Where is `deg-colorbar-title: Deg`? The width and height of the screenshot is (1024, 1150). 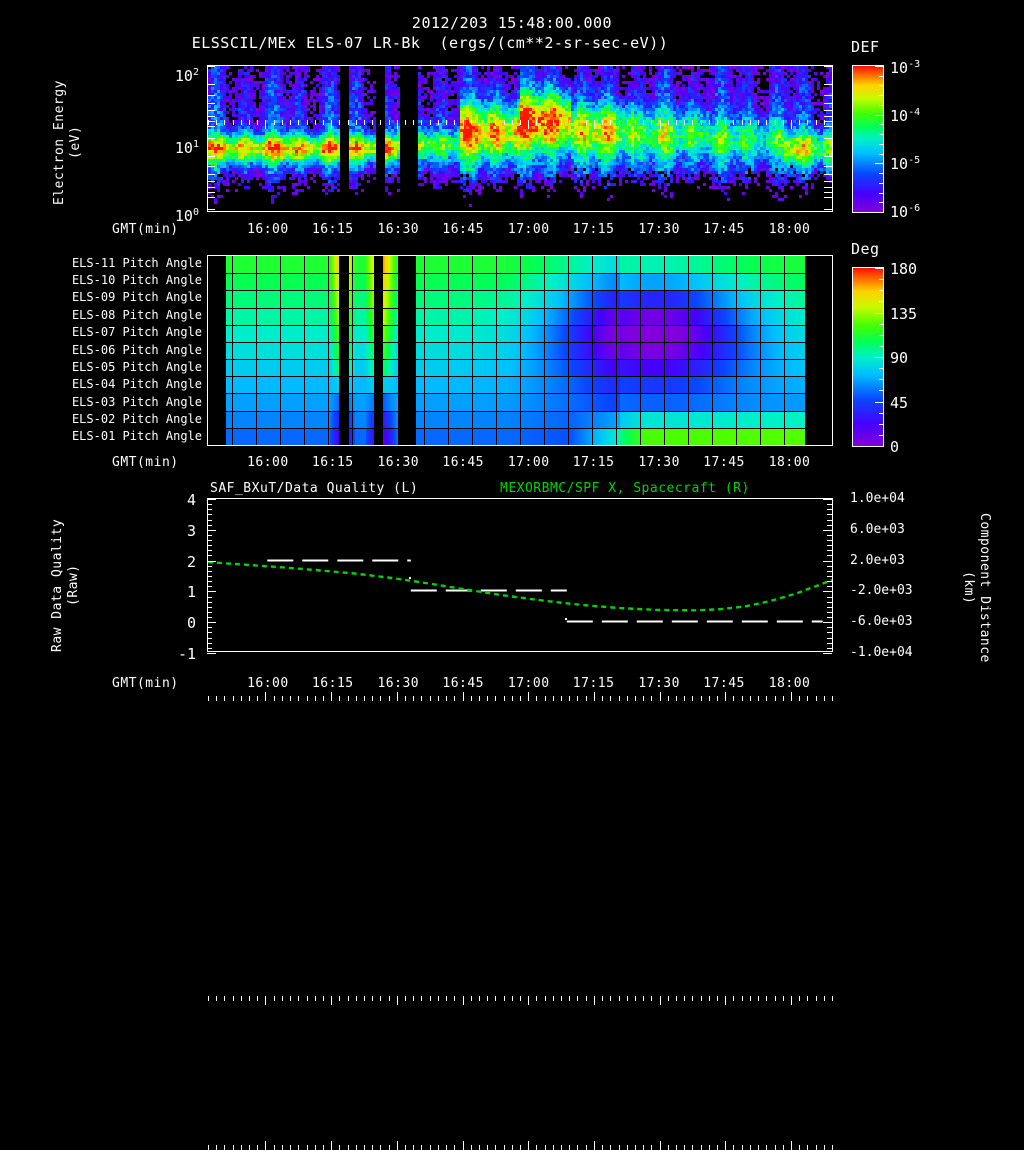 deg-colorbar-title: Deg is located at coordinates (865, 249).